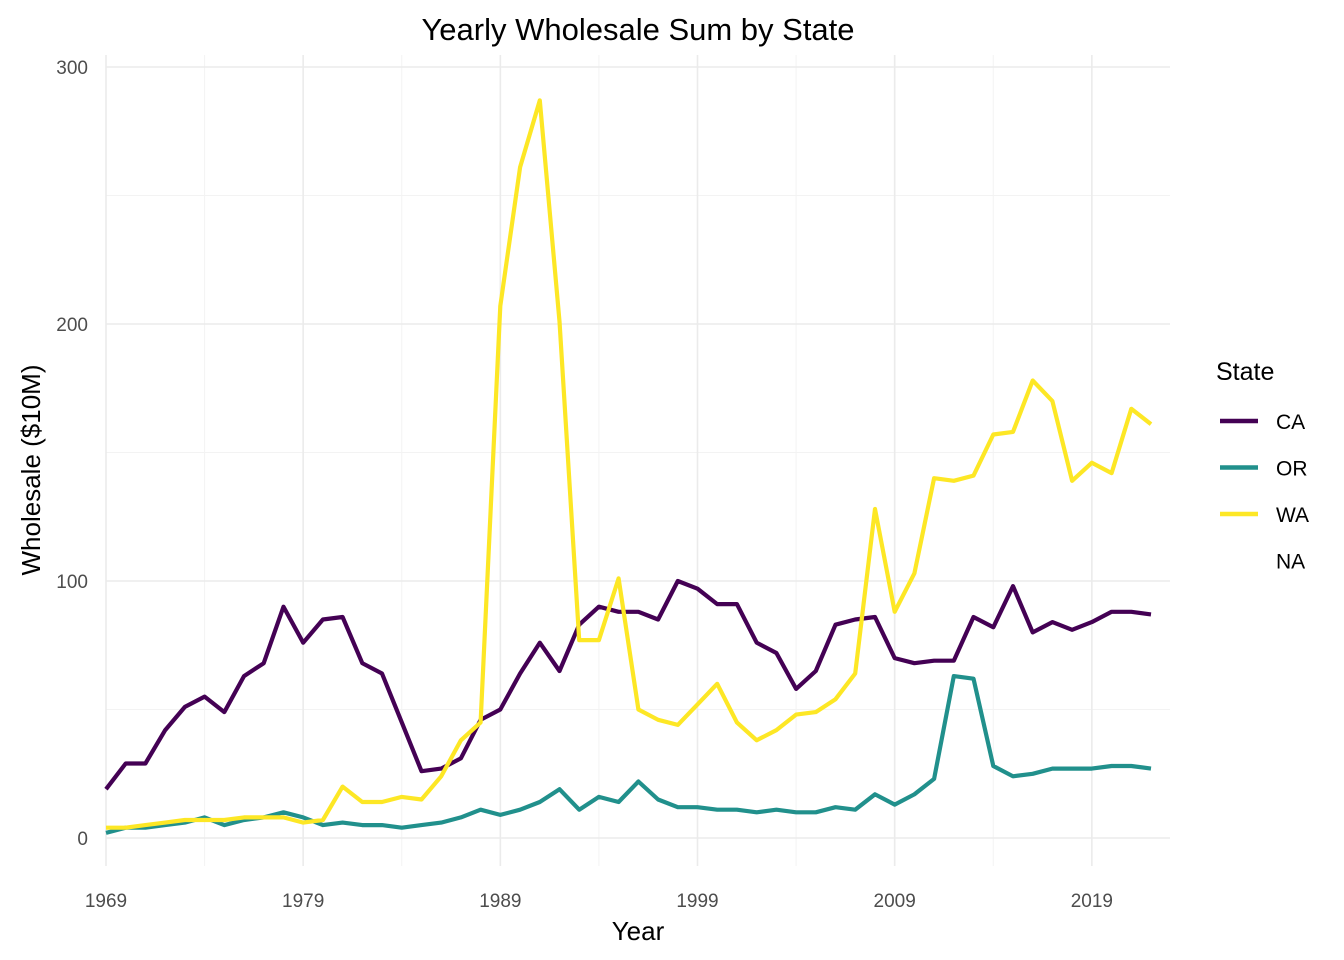 The height and width of the screenshot is (960, 1344). Describe the element at coordinates (72, 454) in the screenshot. I see `y-tick-labels: 0 100 200 300` at that location.